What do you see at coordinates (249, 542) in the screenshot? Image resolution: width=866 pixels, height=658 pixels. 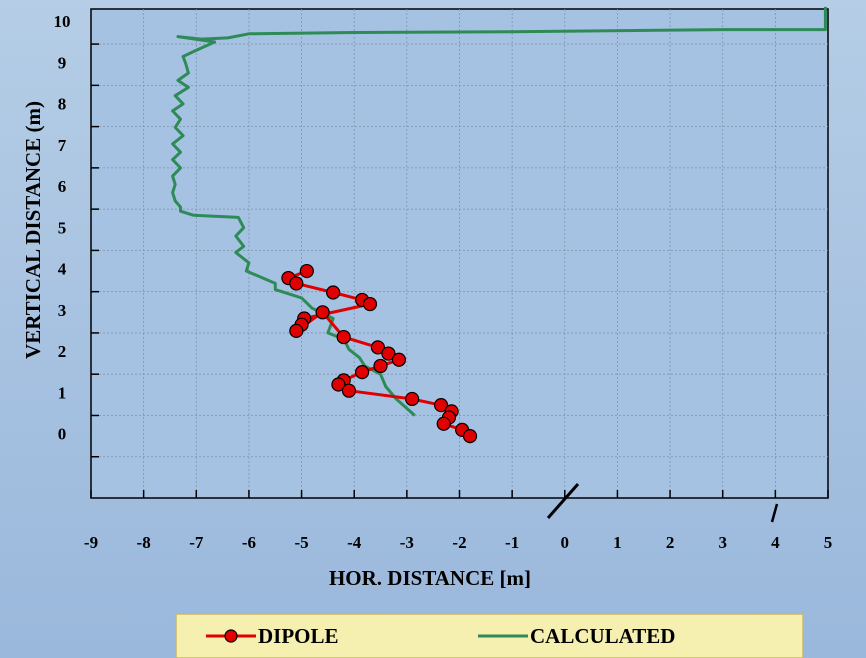 I see `x-tick-label: -6` at bounding box center [249, 542].